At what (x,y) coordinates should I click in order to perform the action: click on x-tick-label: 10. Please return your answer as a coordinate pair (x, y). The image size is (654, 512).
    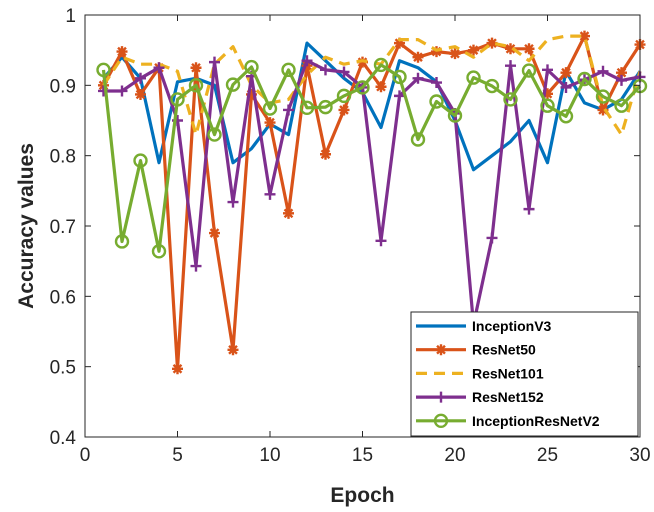
    Looking at the image, I should click on (269, 455).